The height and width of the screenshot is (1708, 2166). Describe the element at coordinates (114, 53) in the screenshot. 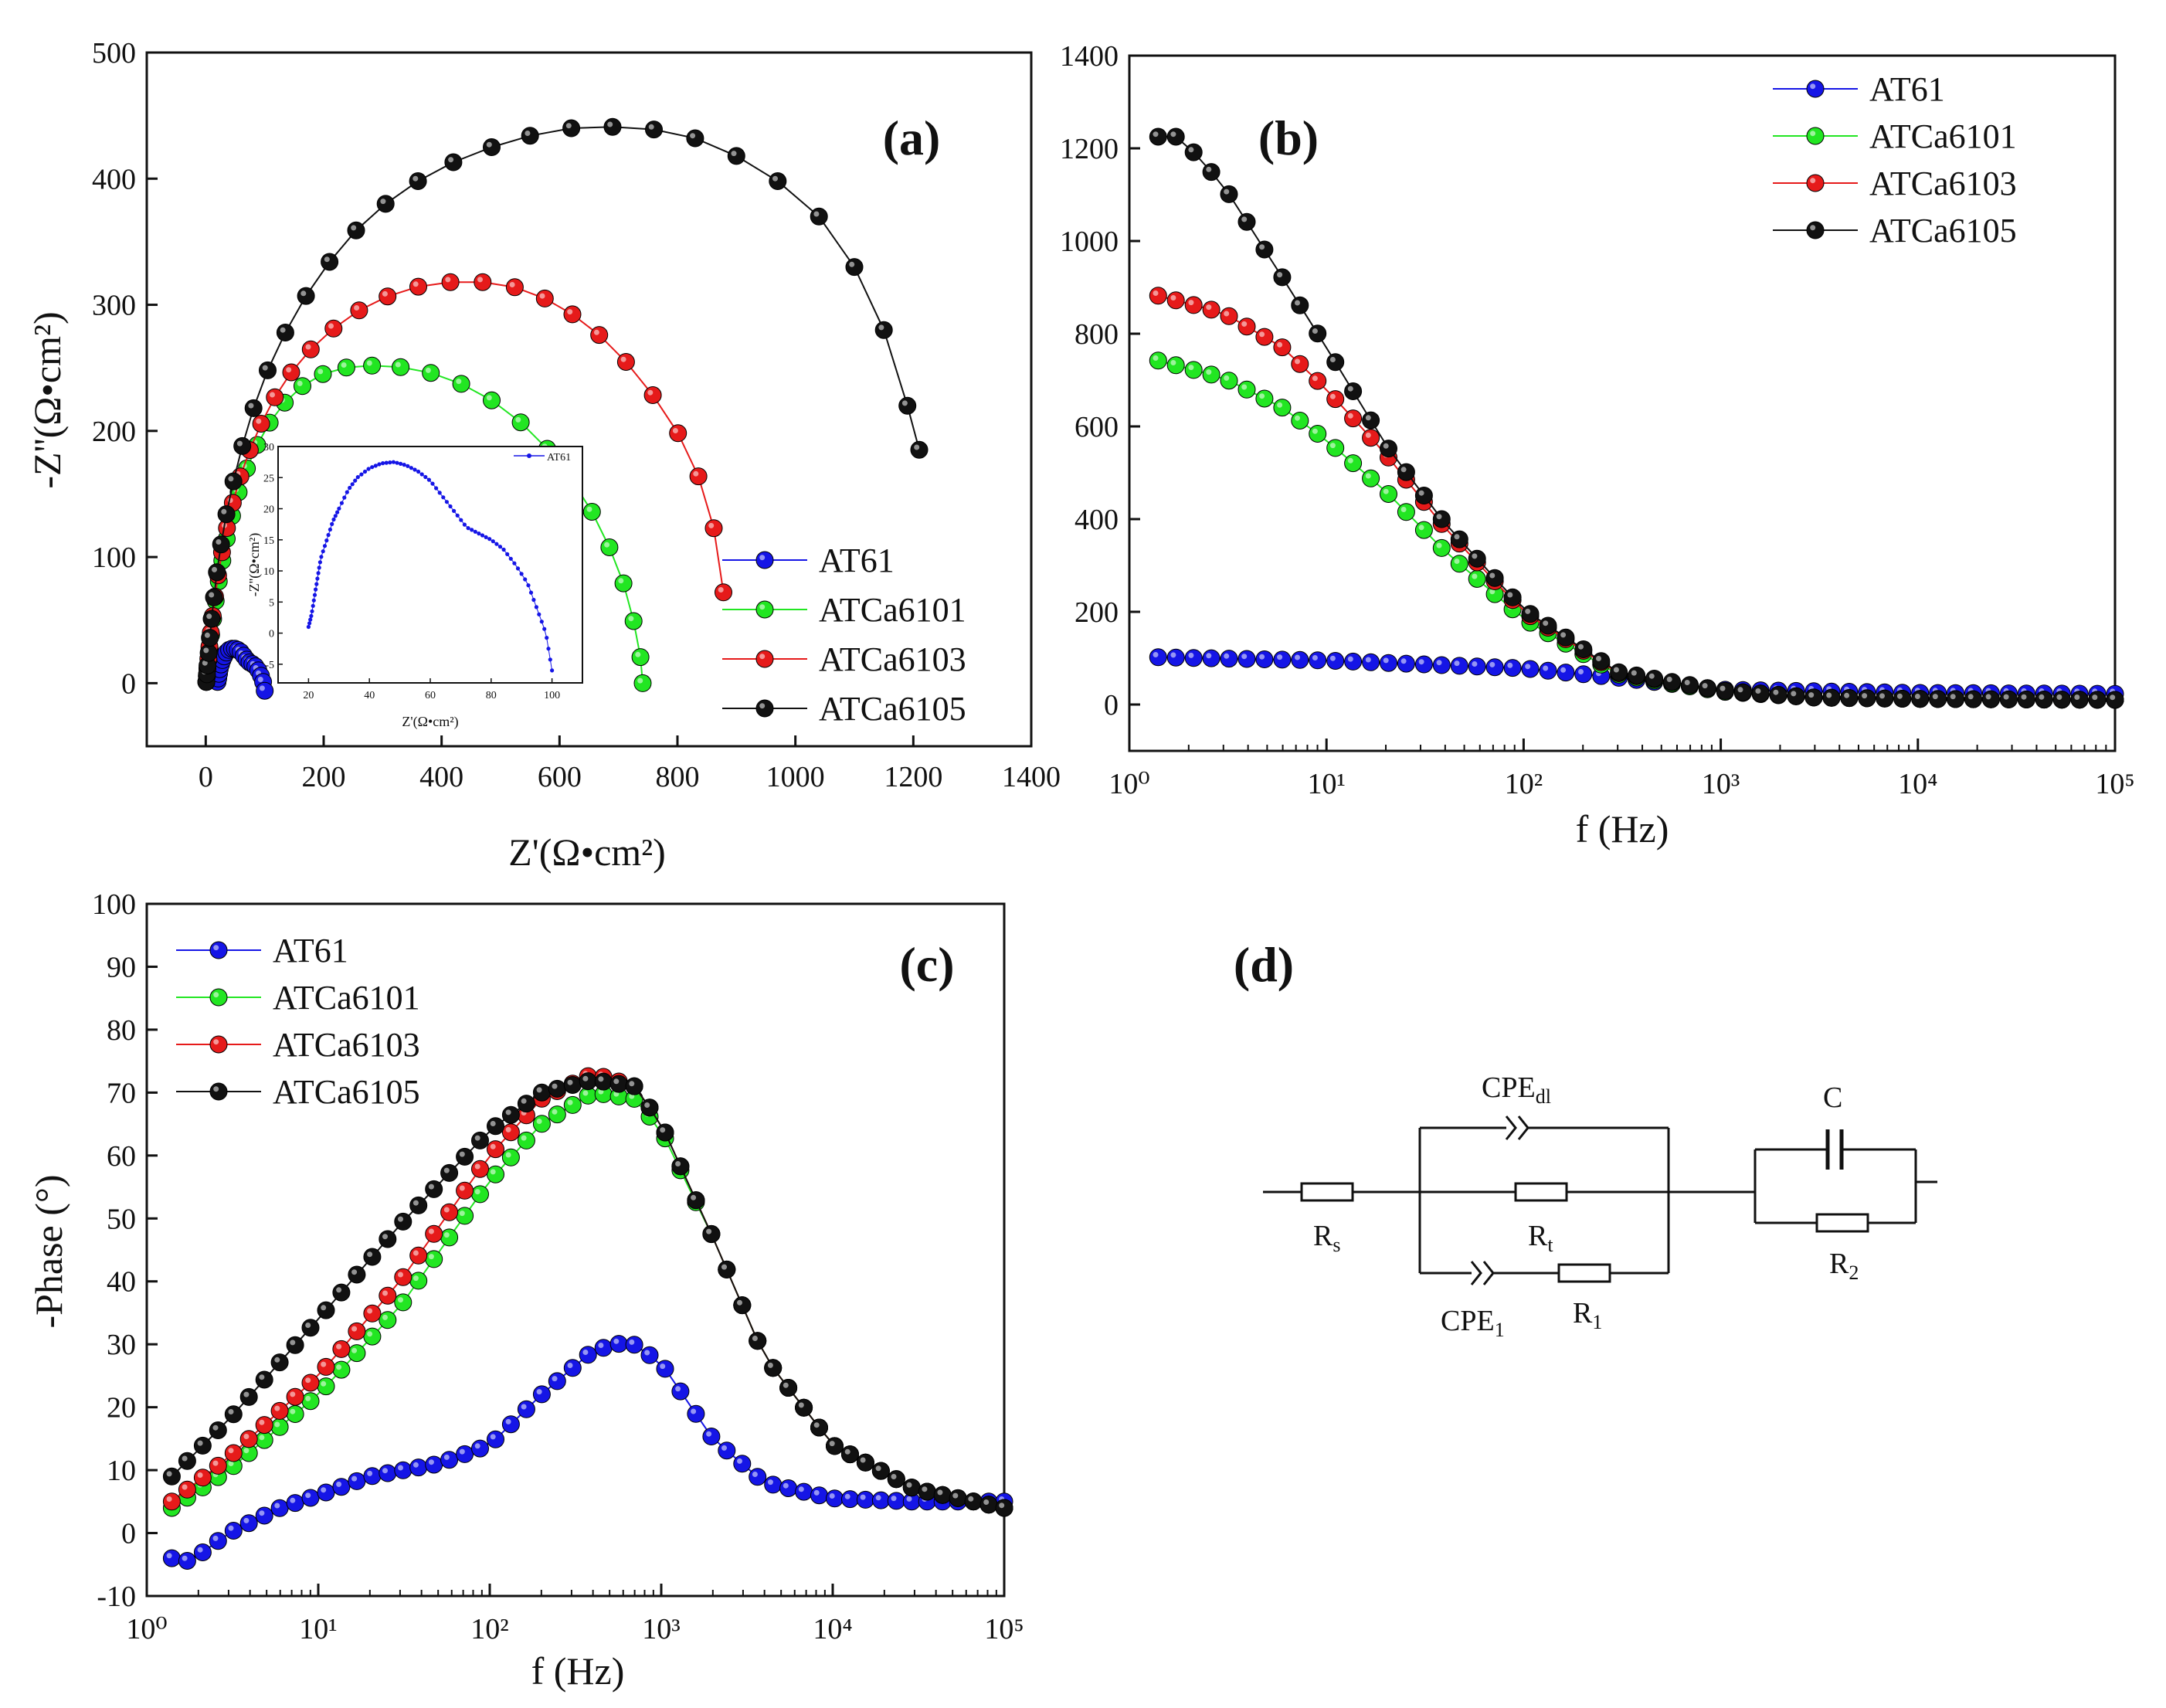

I see `y-tick-label: 500` at that location.